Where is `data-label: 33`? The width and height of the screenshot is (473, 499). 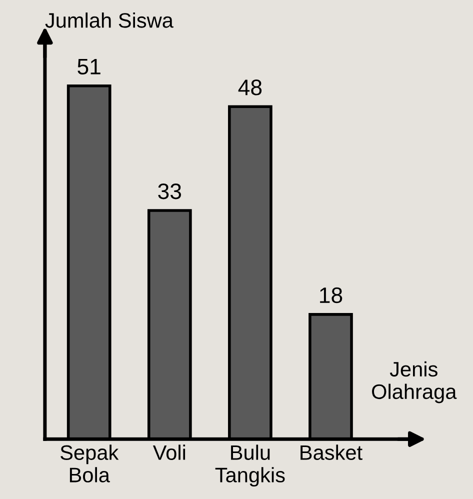
data-label: 33 is located at coordinates (170, 191).